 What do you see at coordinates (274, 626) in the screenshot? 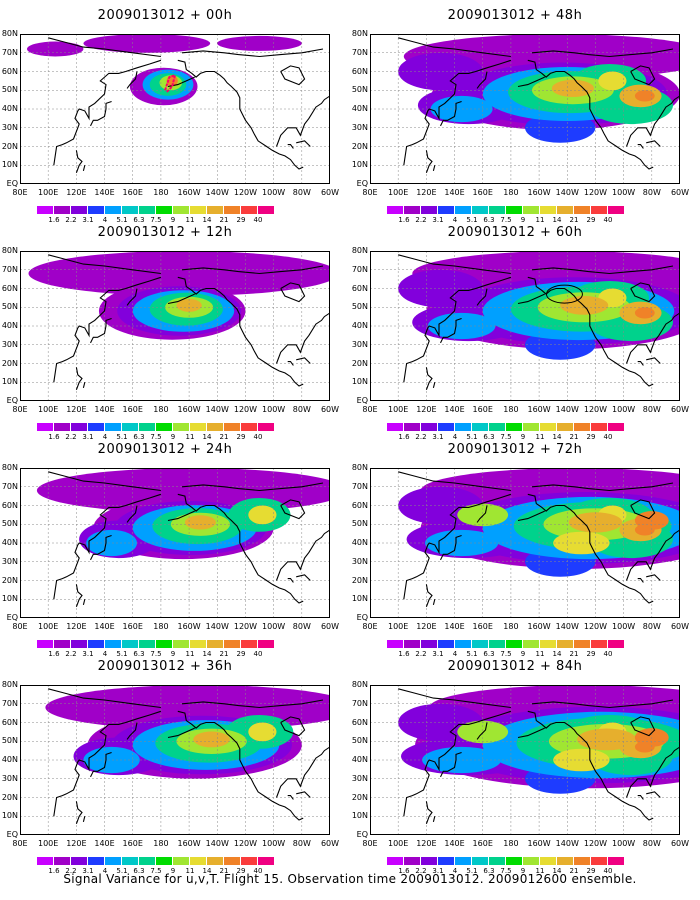
I see `longitude-label: 100W` at bounding box center [274, 626].